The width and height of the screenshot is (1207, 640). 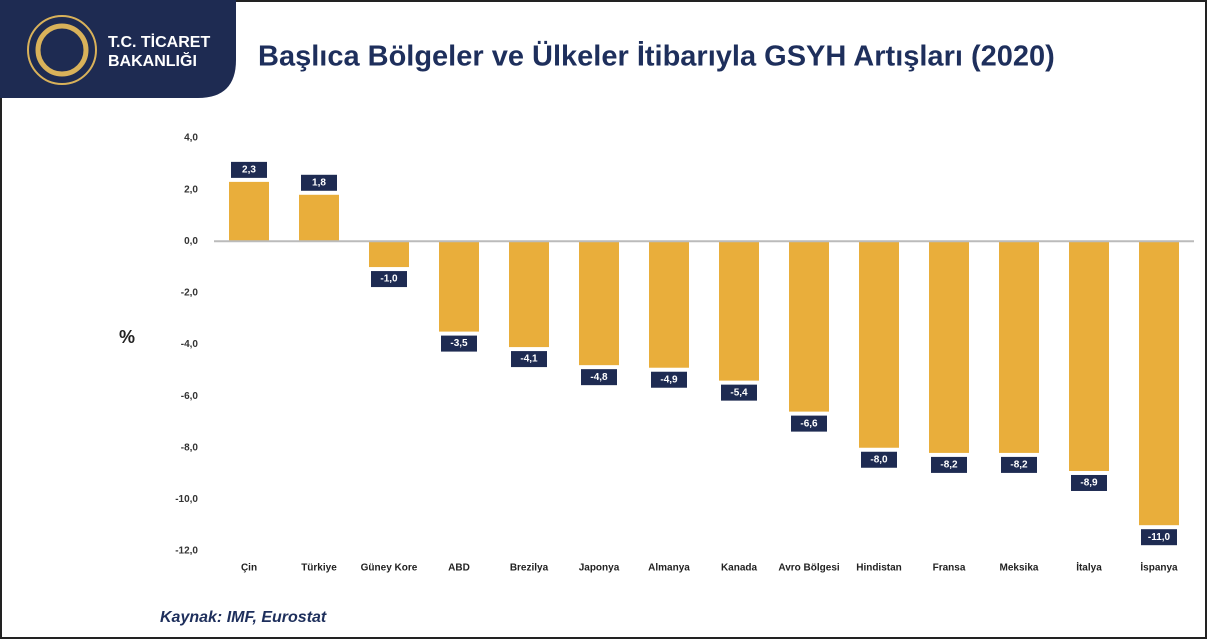 What do you see at coordinates (243, 617) in the screenshot?
I see `source: Kaynak: IMF, Eurostat` at bounding box center [243, 617].